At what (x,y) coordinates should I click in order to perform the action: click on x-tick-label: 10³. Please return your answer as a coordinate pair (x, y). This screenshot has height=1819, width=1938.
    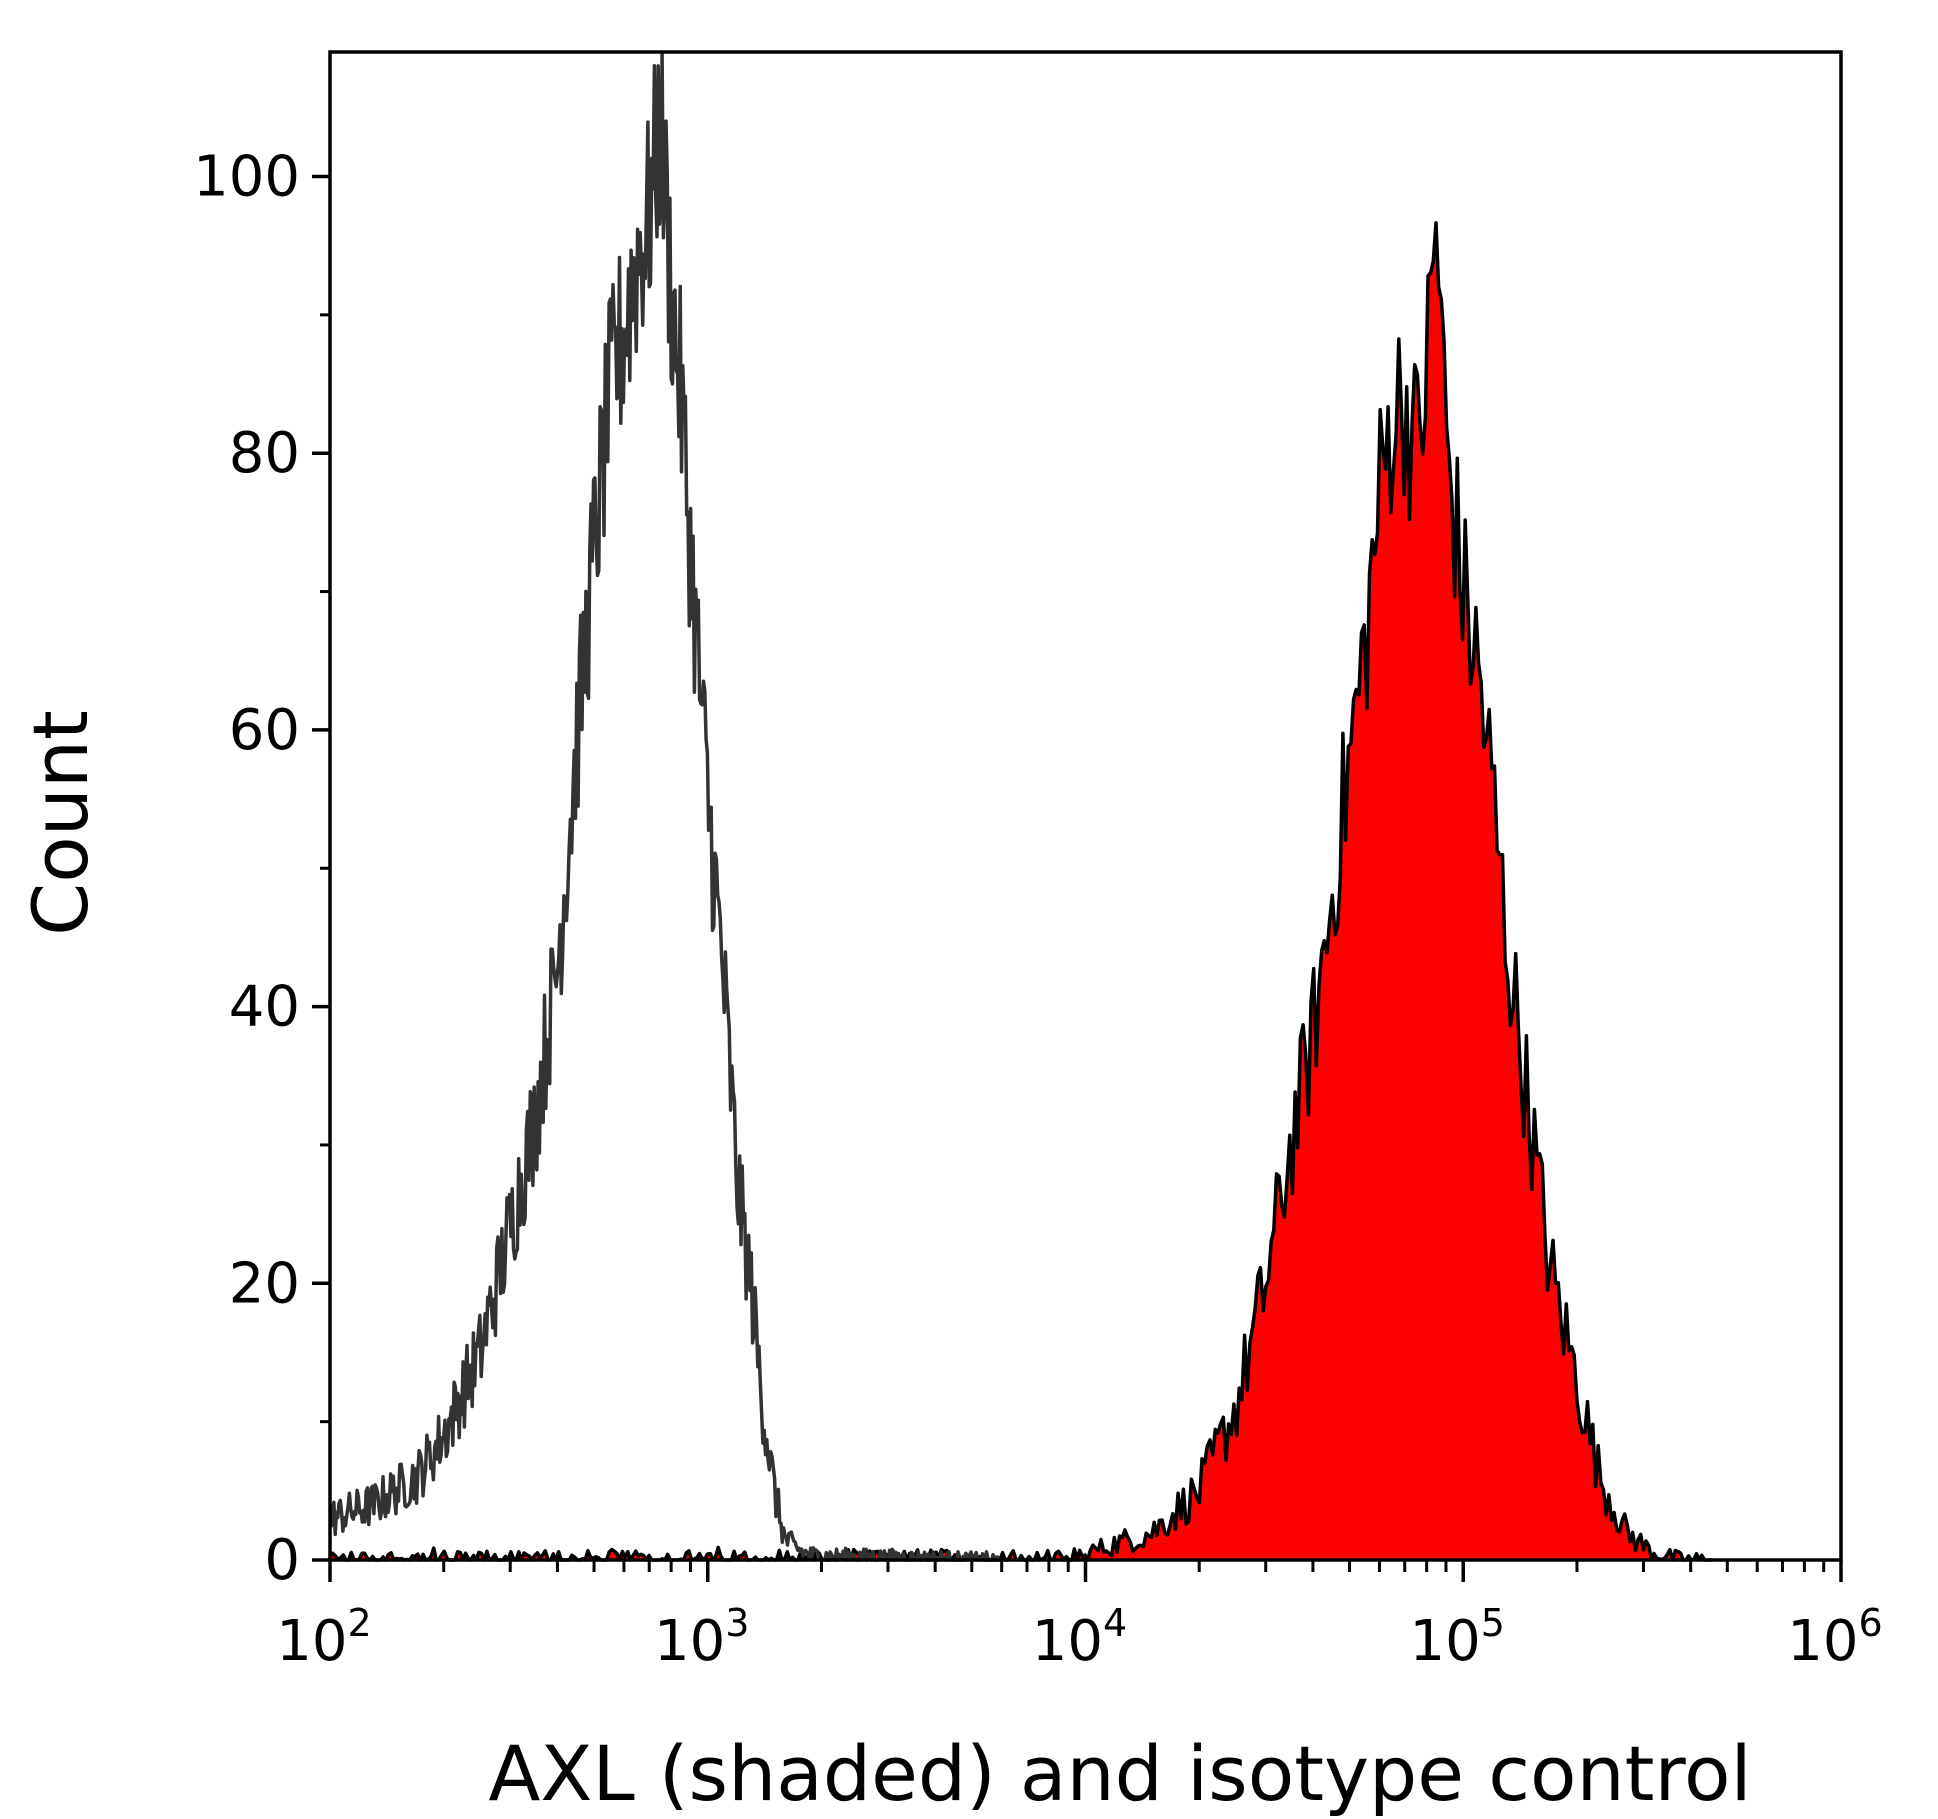
    Looking at the image, I should click on (701, 1637).